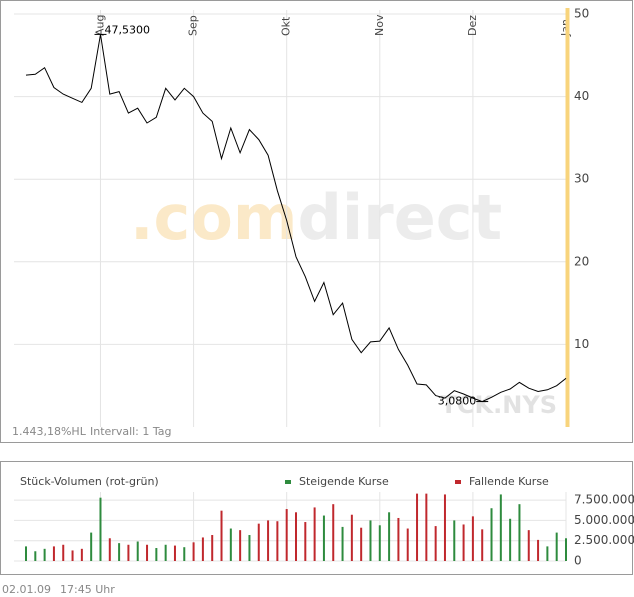 The image size is (634, 597). Describe the element at coordinates (509, 481) in the screenshot. I see `legend-label: Fallende Kurse` at that location.